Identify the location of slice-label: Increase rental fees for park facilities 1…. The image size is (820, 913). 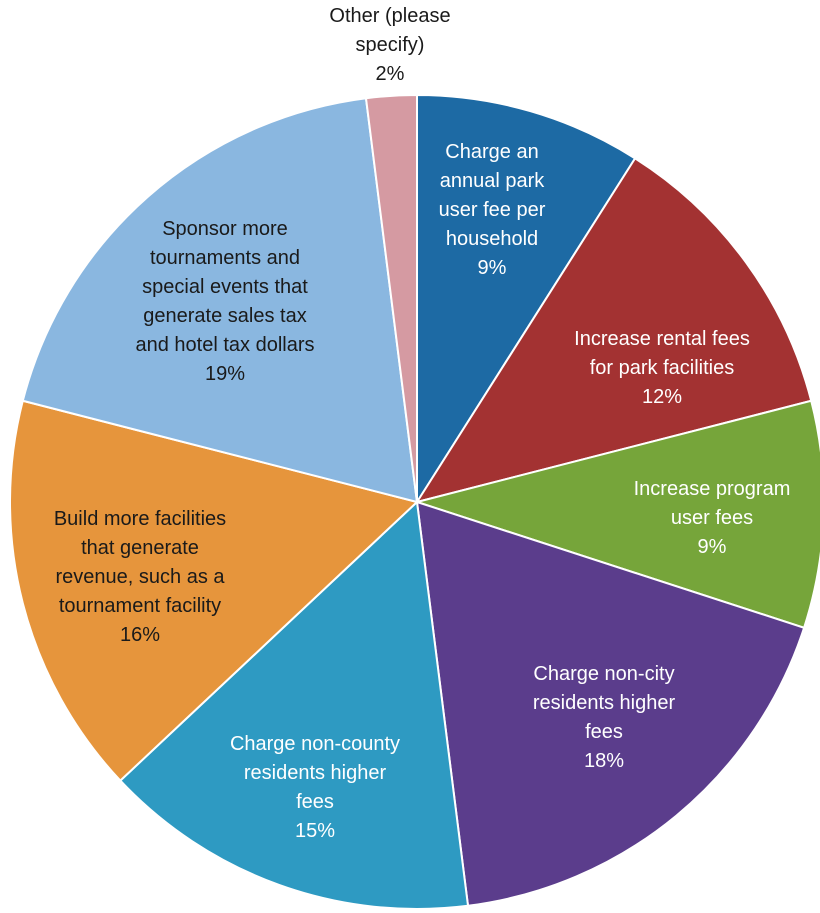
(662, 368).